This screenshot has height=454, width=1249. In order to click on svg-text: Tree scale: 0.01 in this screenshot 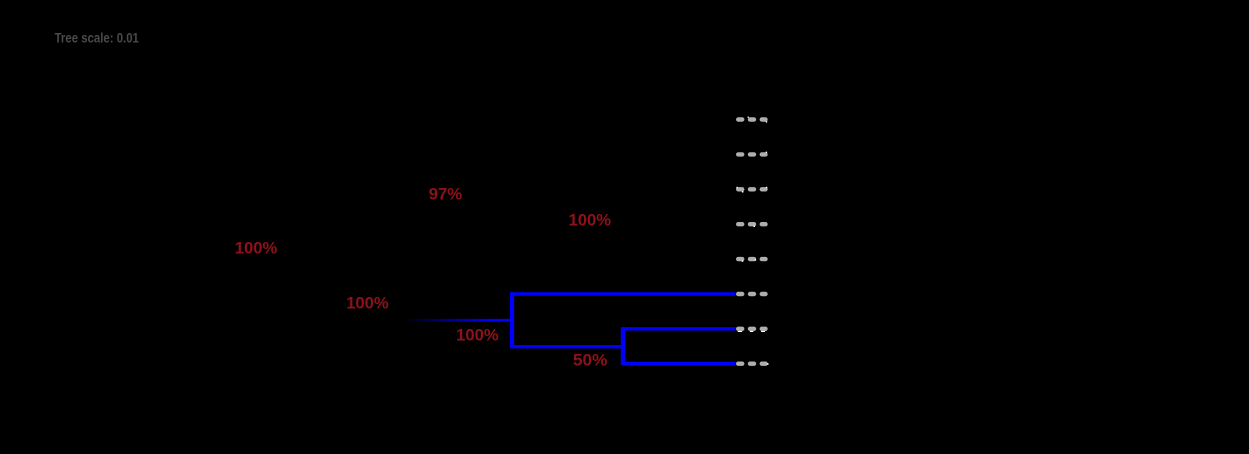, I will do `click(97, 38)`.